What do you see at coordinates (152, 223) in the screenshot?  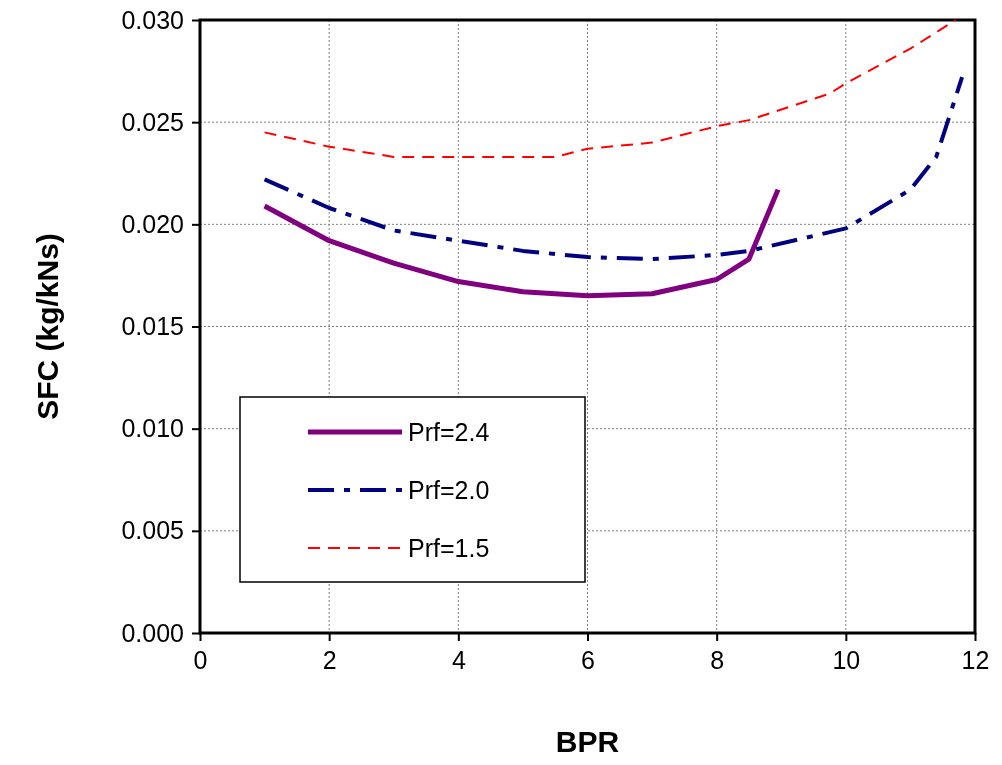 I see `y-tick-label: 0.020` at bounding box center [152, 223].